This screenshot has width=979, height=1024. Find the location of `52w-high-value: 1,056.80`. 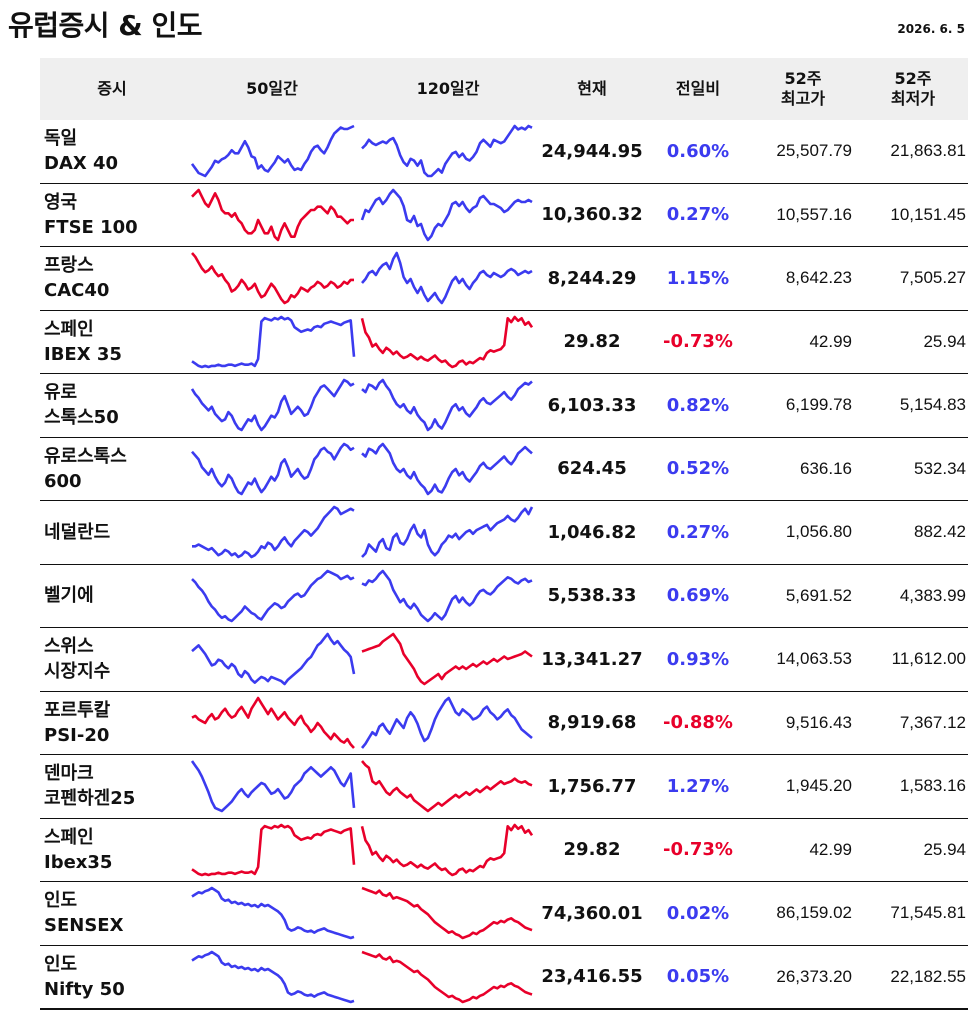

52w-high-value: 1,056.80 is located at coordinates (803, 532).